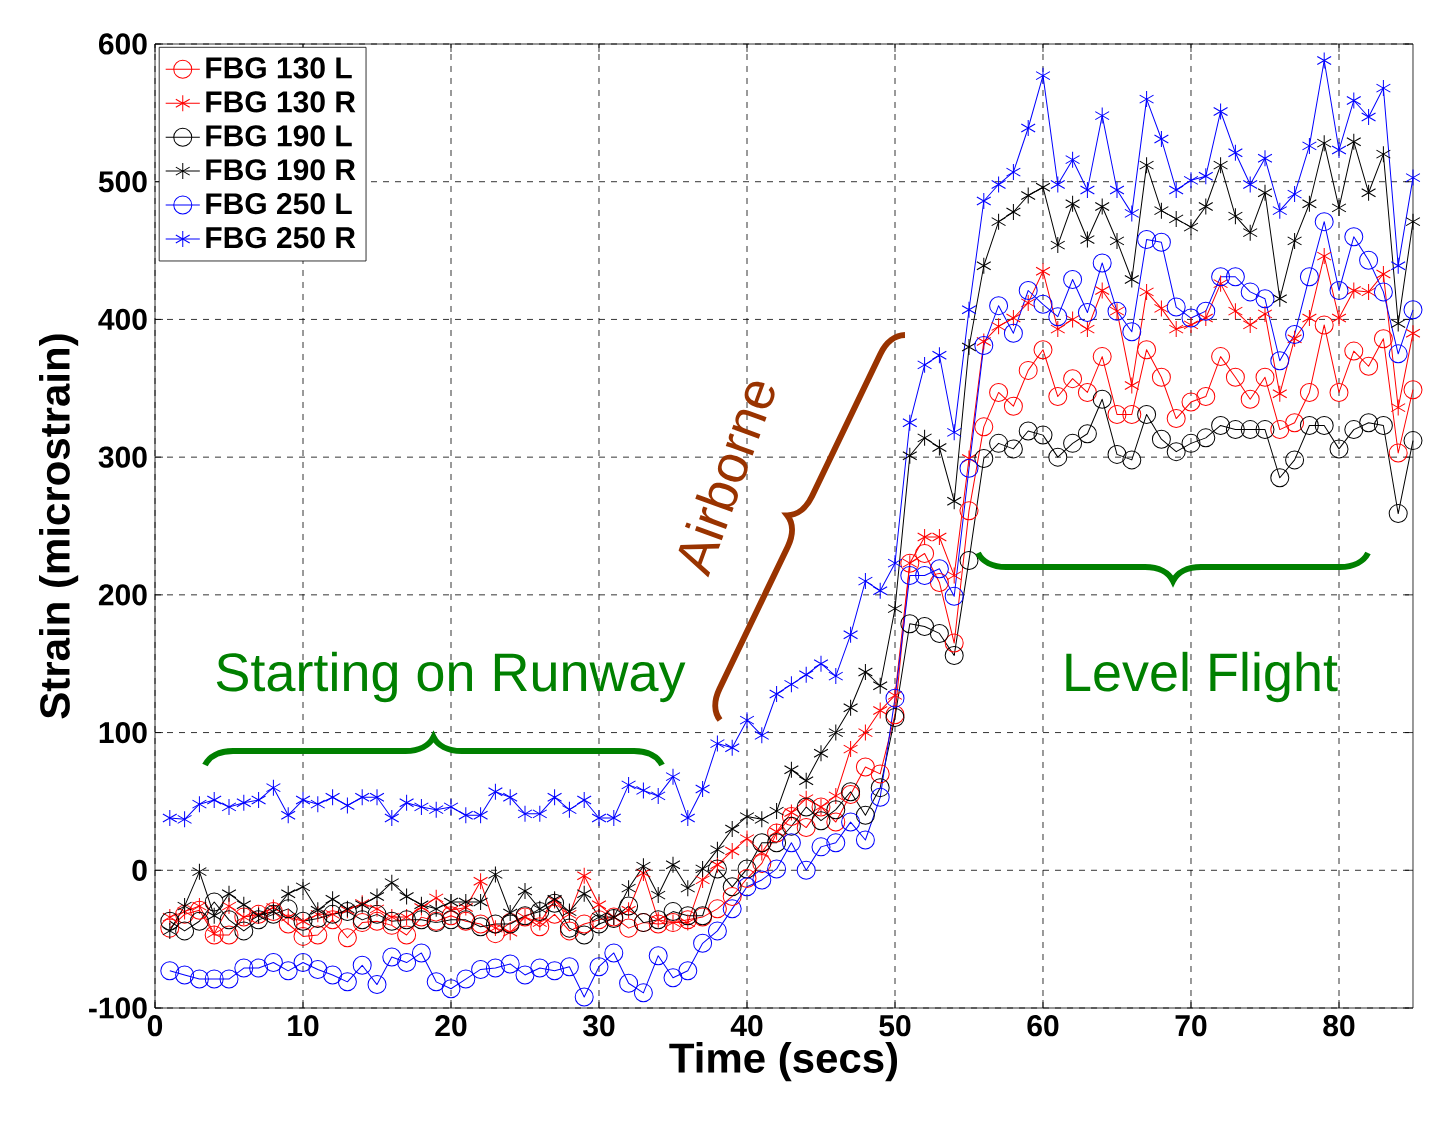 This screenshot has height=1121, width=1433. What do you see at coordinates (1202, 677) in the screenshot?
I see `annotation: Level Flight` at bounding box center [1202, 677].